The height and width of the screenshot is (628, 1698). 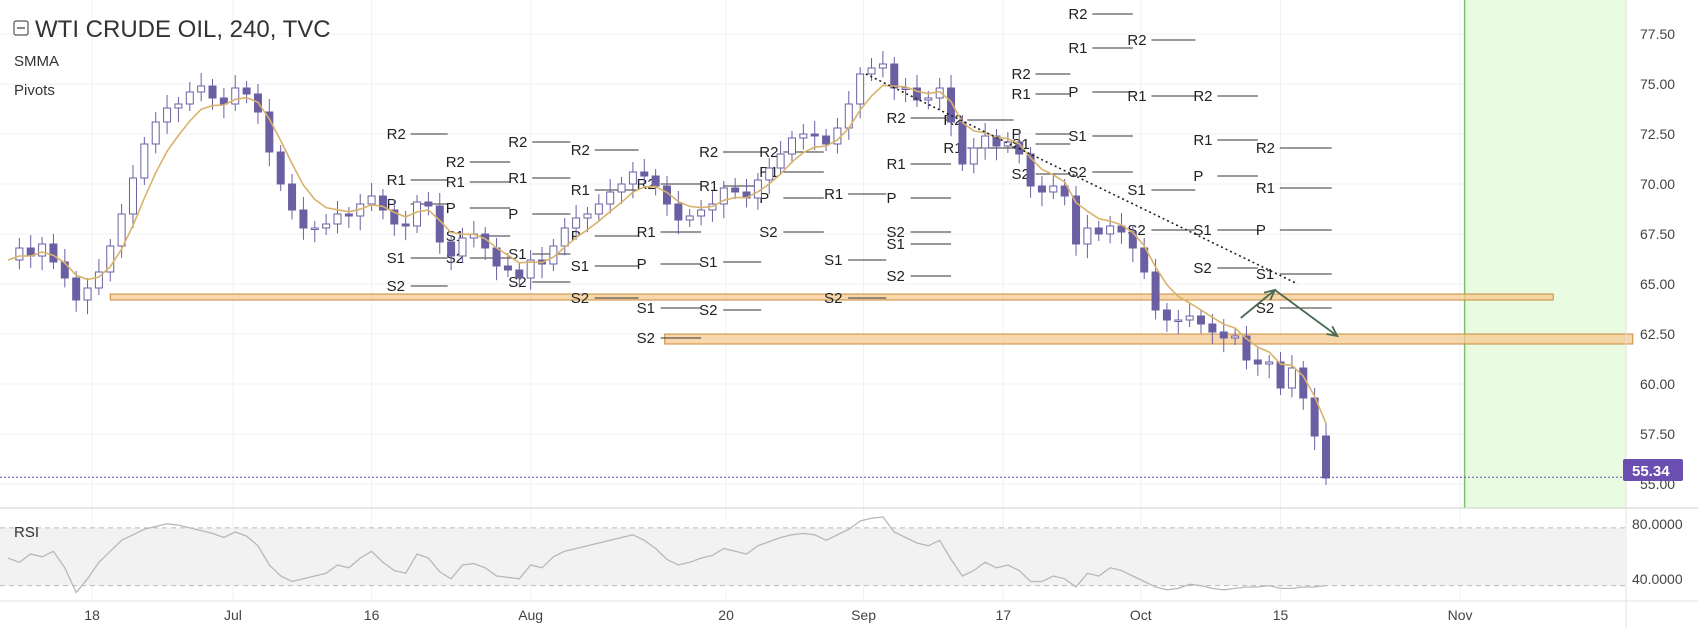 I want to click on rsi-band-lines, so click(x=813, y=557).